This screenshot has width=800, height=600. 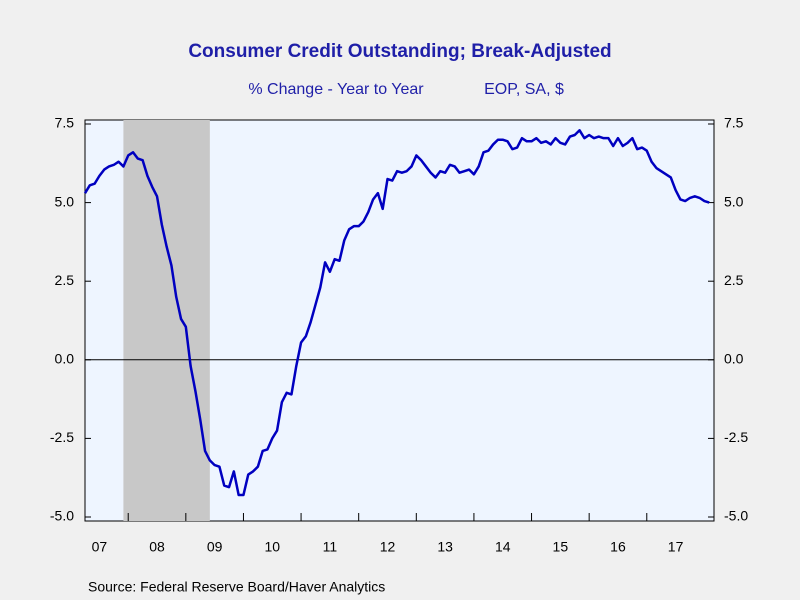 I want to click on x-tick-label: 13, so click(x=445, y=547).